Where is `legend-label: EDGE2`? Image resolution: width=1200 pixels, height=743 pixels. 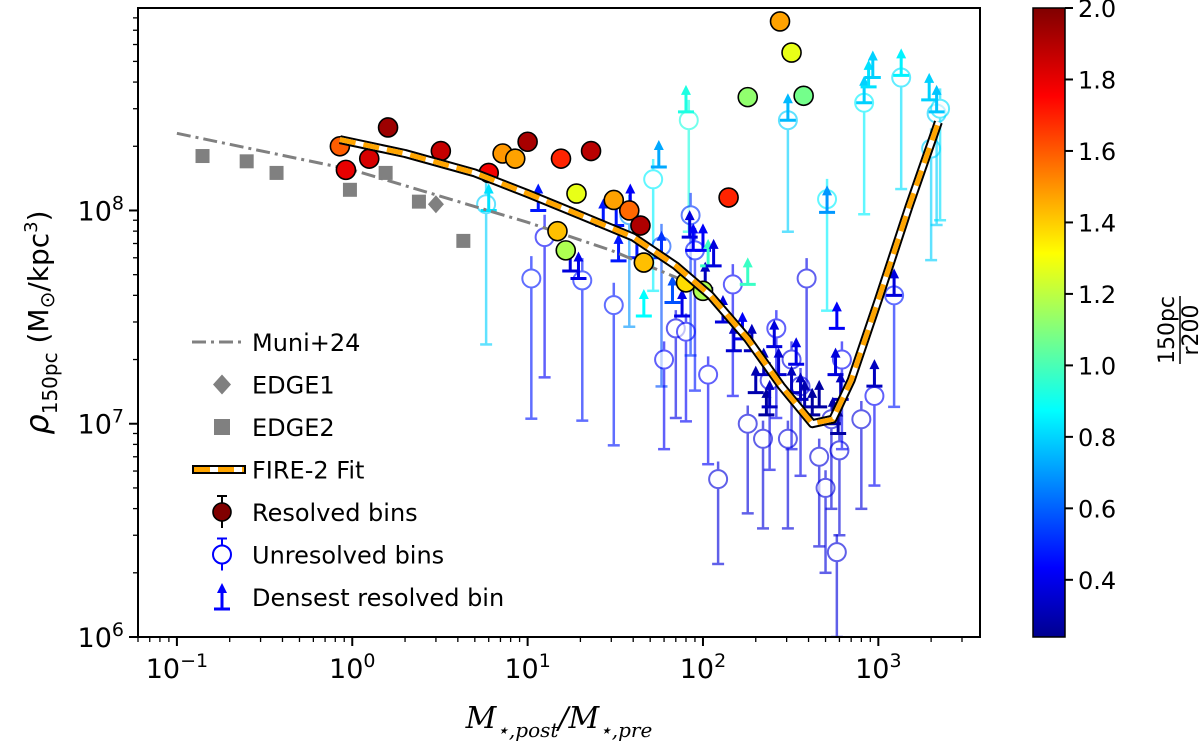 legend-label: EDGE2 is located at coordinates (293, 428).